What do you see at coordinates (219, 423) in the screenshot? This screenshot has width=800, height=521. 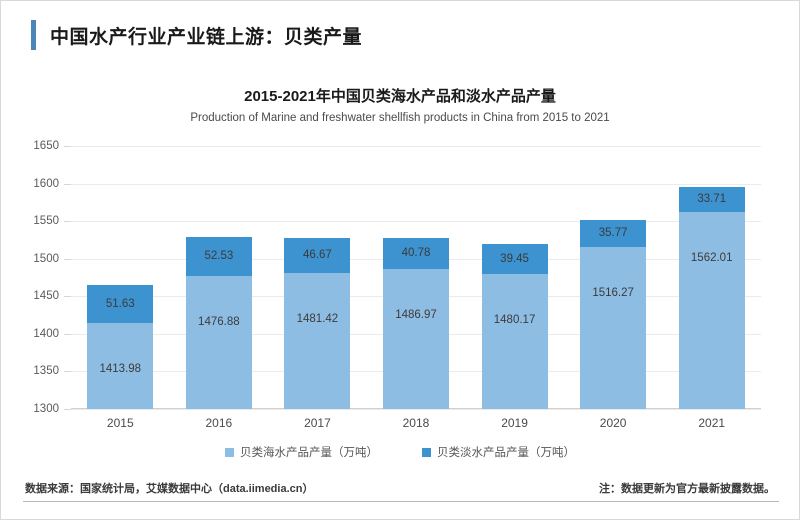 I see `x-axis-label: 2016` at bounding box center [219, 423].